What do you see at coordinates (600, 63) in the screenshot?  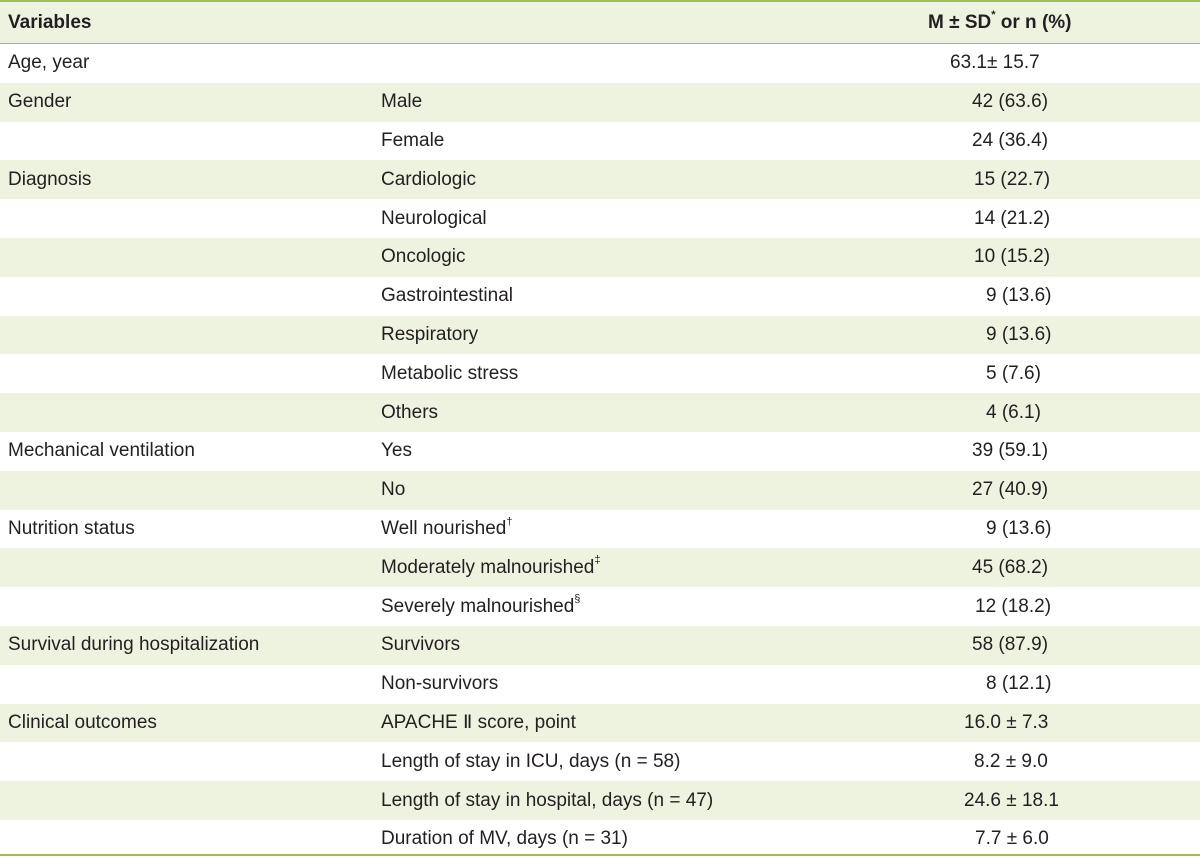 I see `table-row: Age, year 63.1± 15.7` at bounding box center [600, 63].